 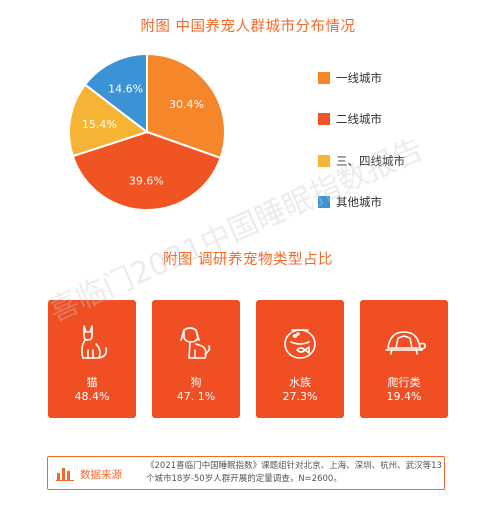 I want to click on legend-label: 三、四线城市, so click(x=370, y=160).